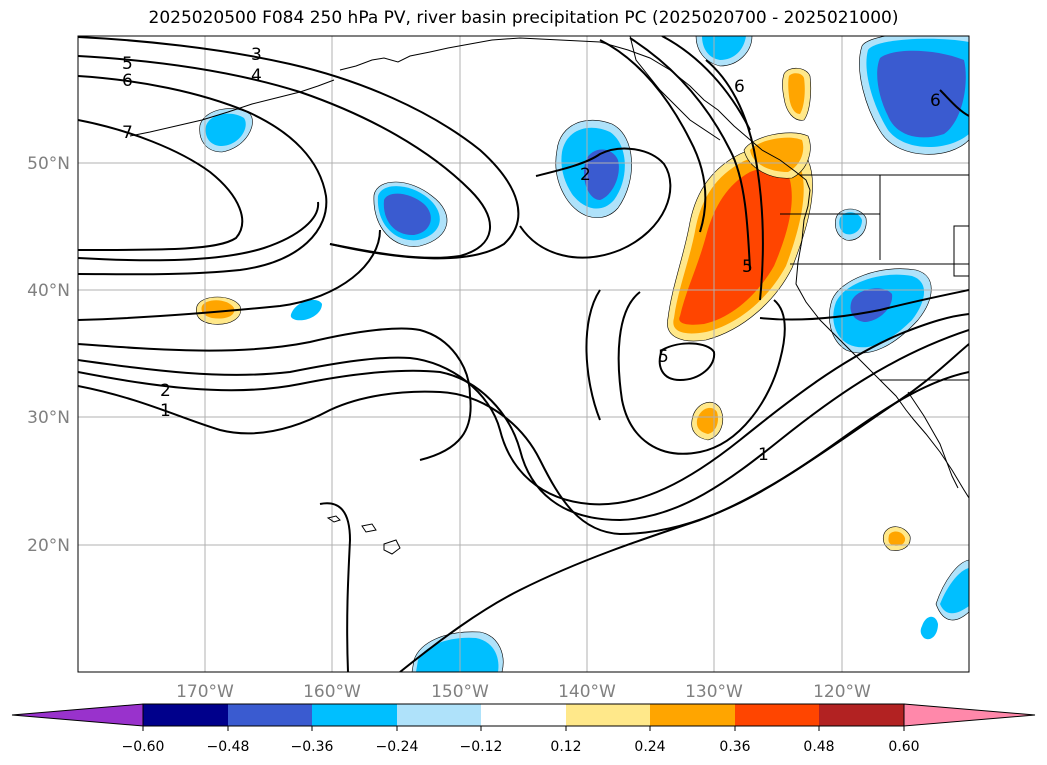 Image resolution: width=1047 pixels, height=765 pixels. Describe the element at coordinates (969, 715) in the screenshot. I see `colorbar-extend-right` at that location.